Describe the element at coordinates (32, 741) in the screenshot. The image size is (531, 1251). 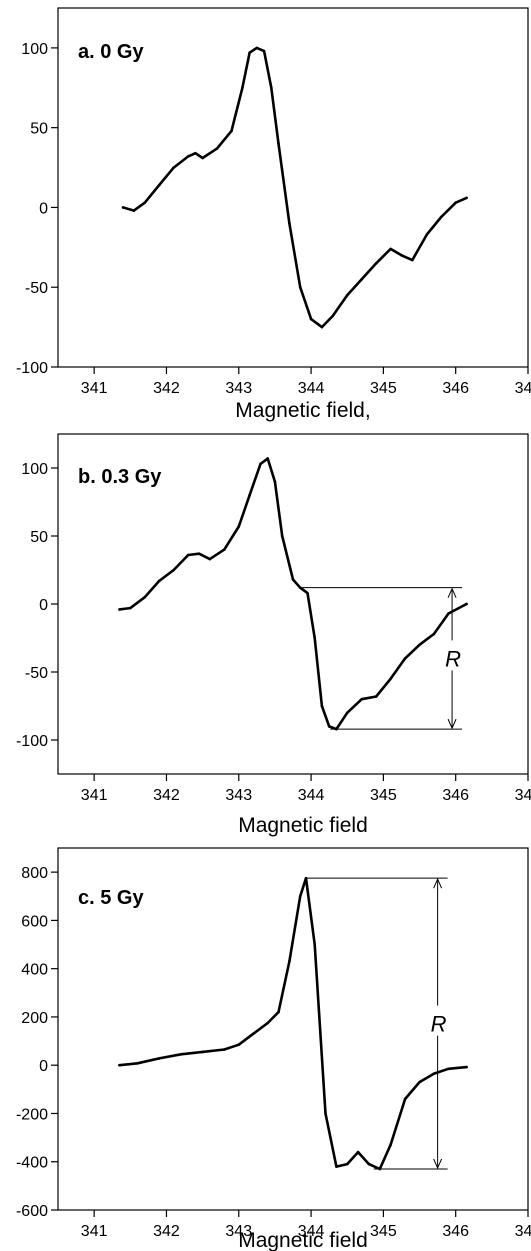
I see `y-tick-label: -100` at that location.